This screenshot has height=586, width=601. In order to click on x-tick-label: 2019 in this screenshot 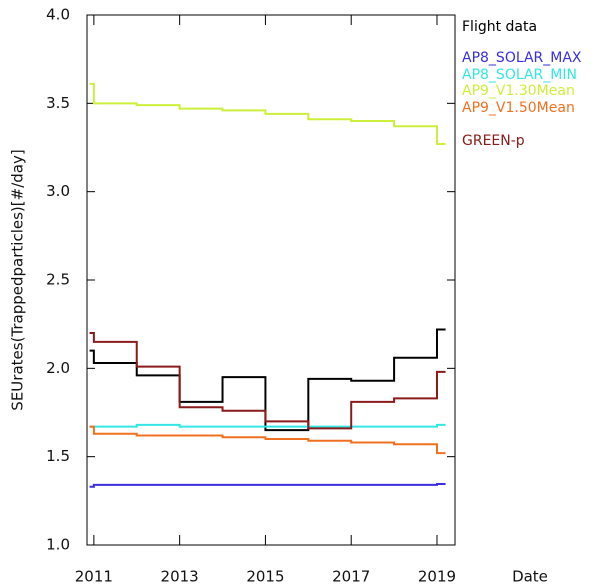, I will do `click(437, 577)`.